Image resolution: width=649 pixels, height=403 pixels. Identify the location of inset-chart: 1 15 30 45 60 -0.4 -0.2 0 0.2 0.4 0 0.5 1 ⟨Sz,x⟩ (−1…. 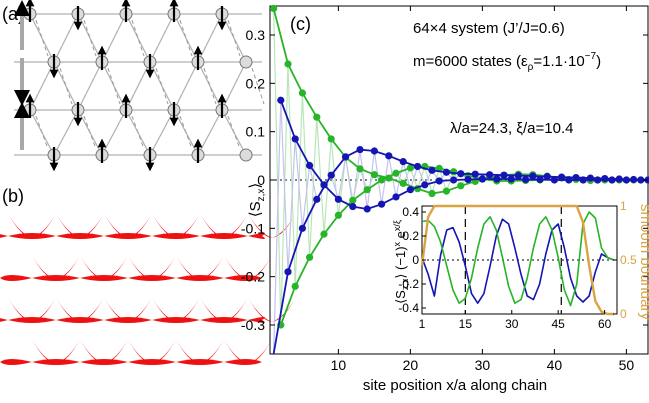
(520, 265).